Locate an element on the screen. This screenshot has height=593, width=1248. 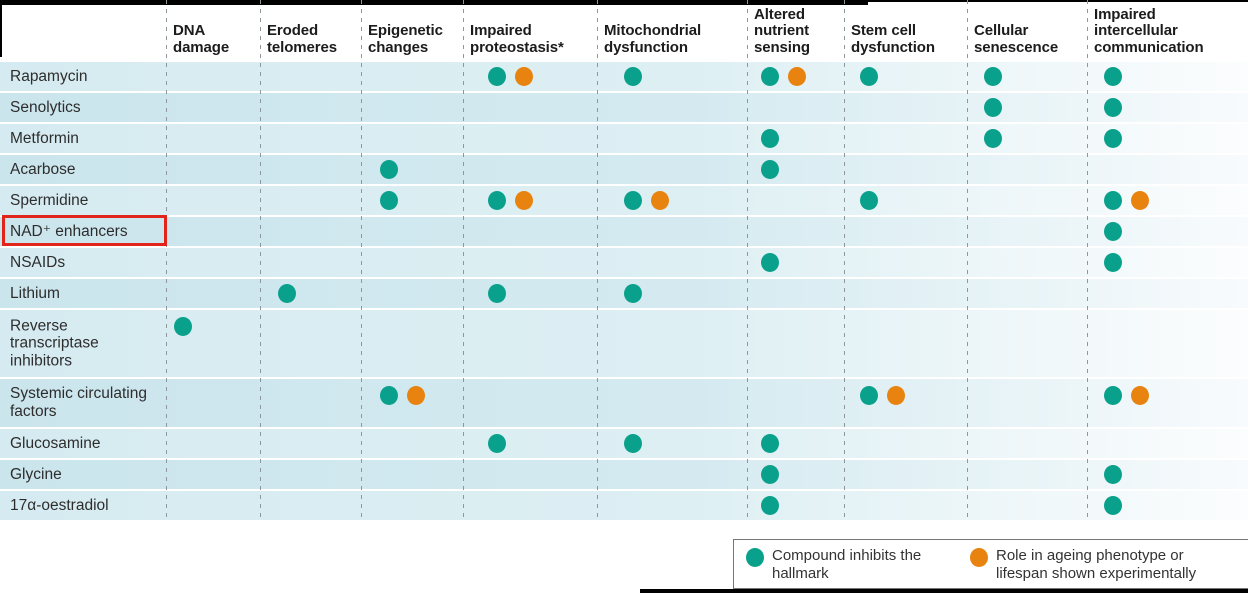
top-crop-bar is located at coordinates (434, 2).